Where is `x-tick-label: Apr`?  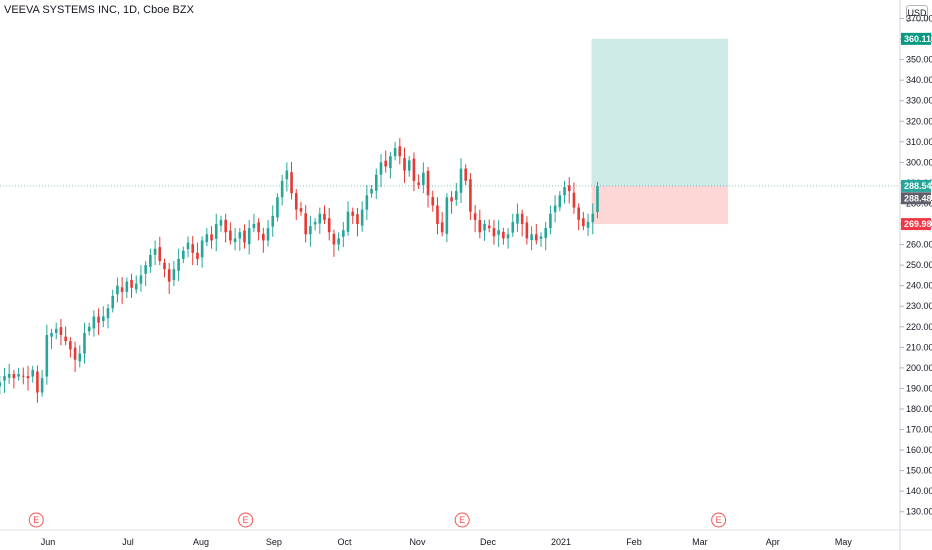
x-tick-label: Apr is located at coordinates (773, 542).